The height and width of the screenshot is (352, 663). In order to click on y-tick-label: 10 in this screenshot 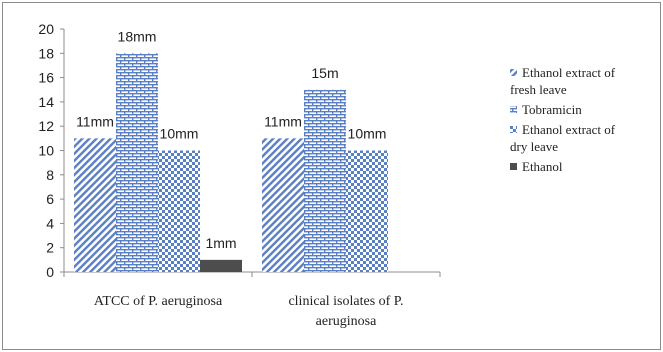, I will do `click(46, 151)`.